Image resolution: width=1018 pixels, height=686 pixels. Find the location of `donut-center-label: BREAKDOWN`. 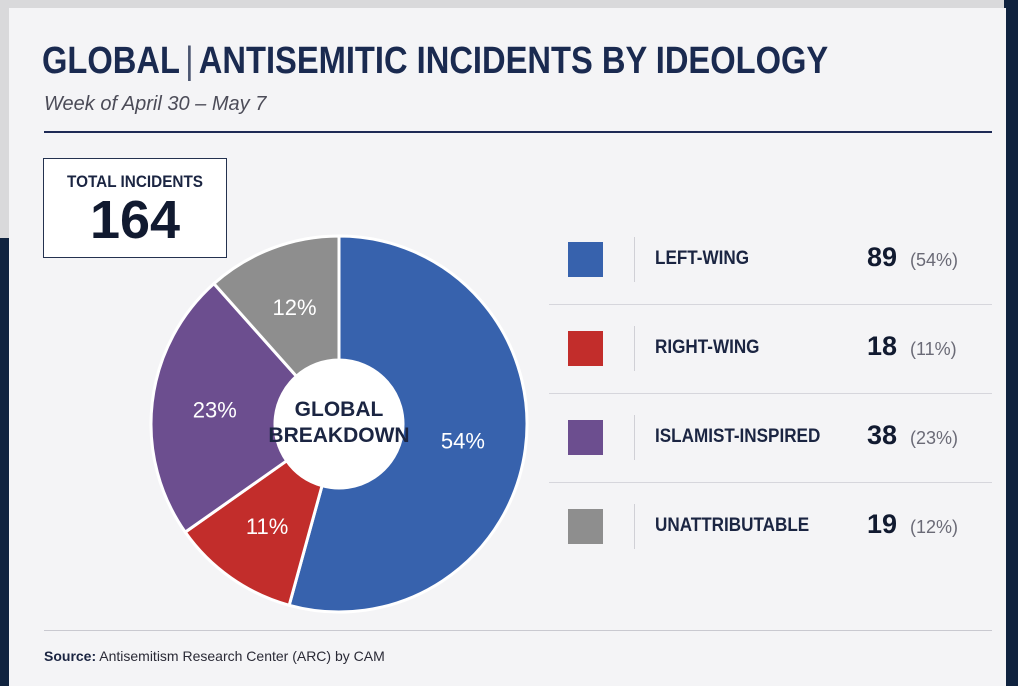

donut-center-label: BREAKDOWN is located at coordinates (338, 435).